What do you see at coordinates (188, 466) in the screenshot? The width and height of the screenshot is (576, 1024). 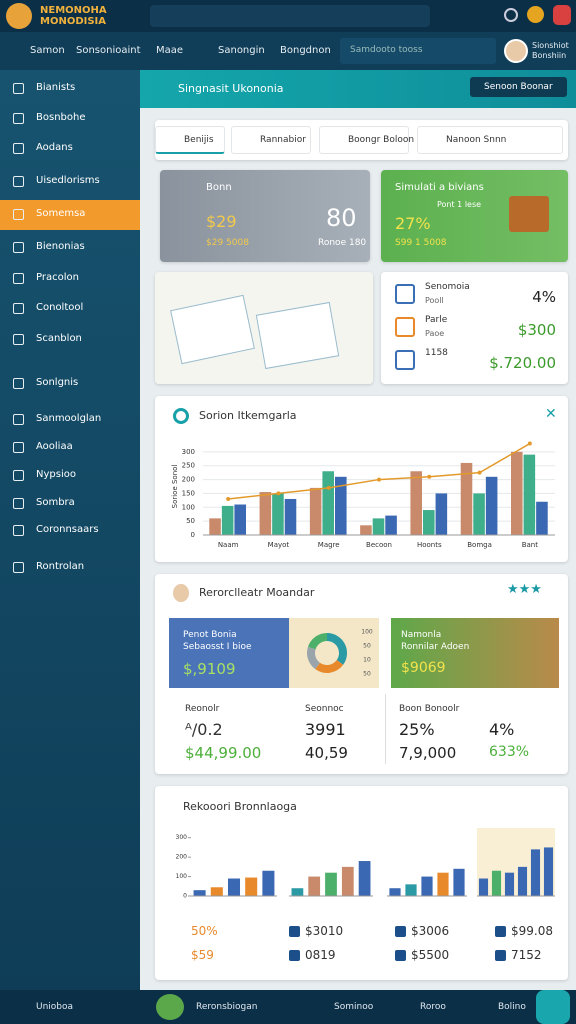 I see `y-tick-label: 250` at bounding box center [188, 466].